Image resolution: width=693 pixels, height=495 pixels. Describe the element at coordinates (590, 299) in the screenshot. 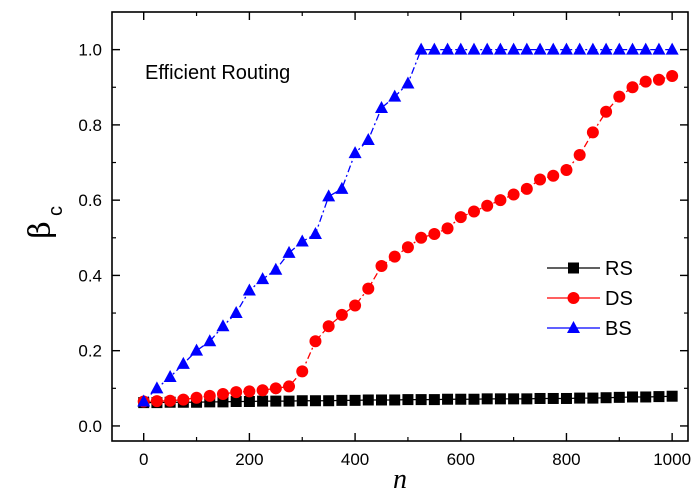

I see `legend: RS DS BS` at that location.